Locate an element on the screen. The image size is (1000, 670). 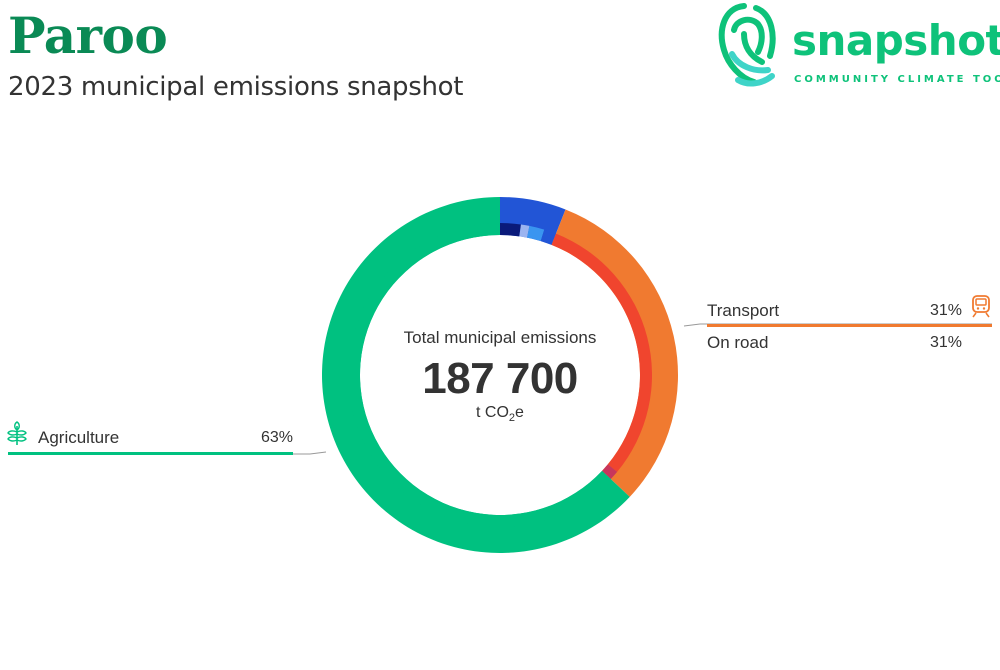
total-emissions-unit: t CO2e is located at coordinates (500, 414).